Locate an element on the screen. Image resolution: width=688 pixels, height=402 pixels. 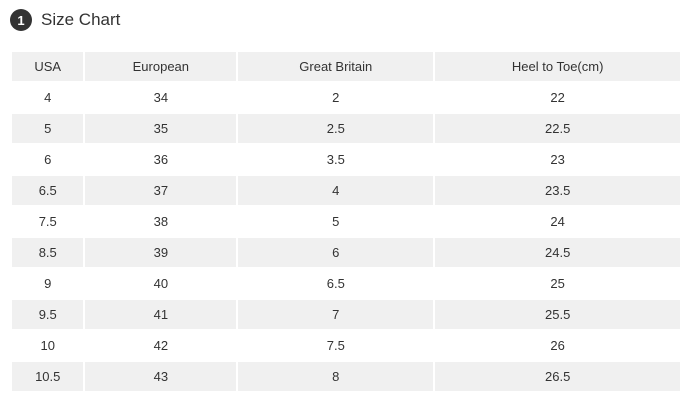
table-cell: 2.5 is located at coordinates (336, 128).